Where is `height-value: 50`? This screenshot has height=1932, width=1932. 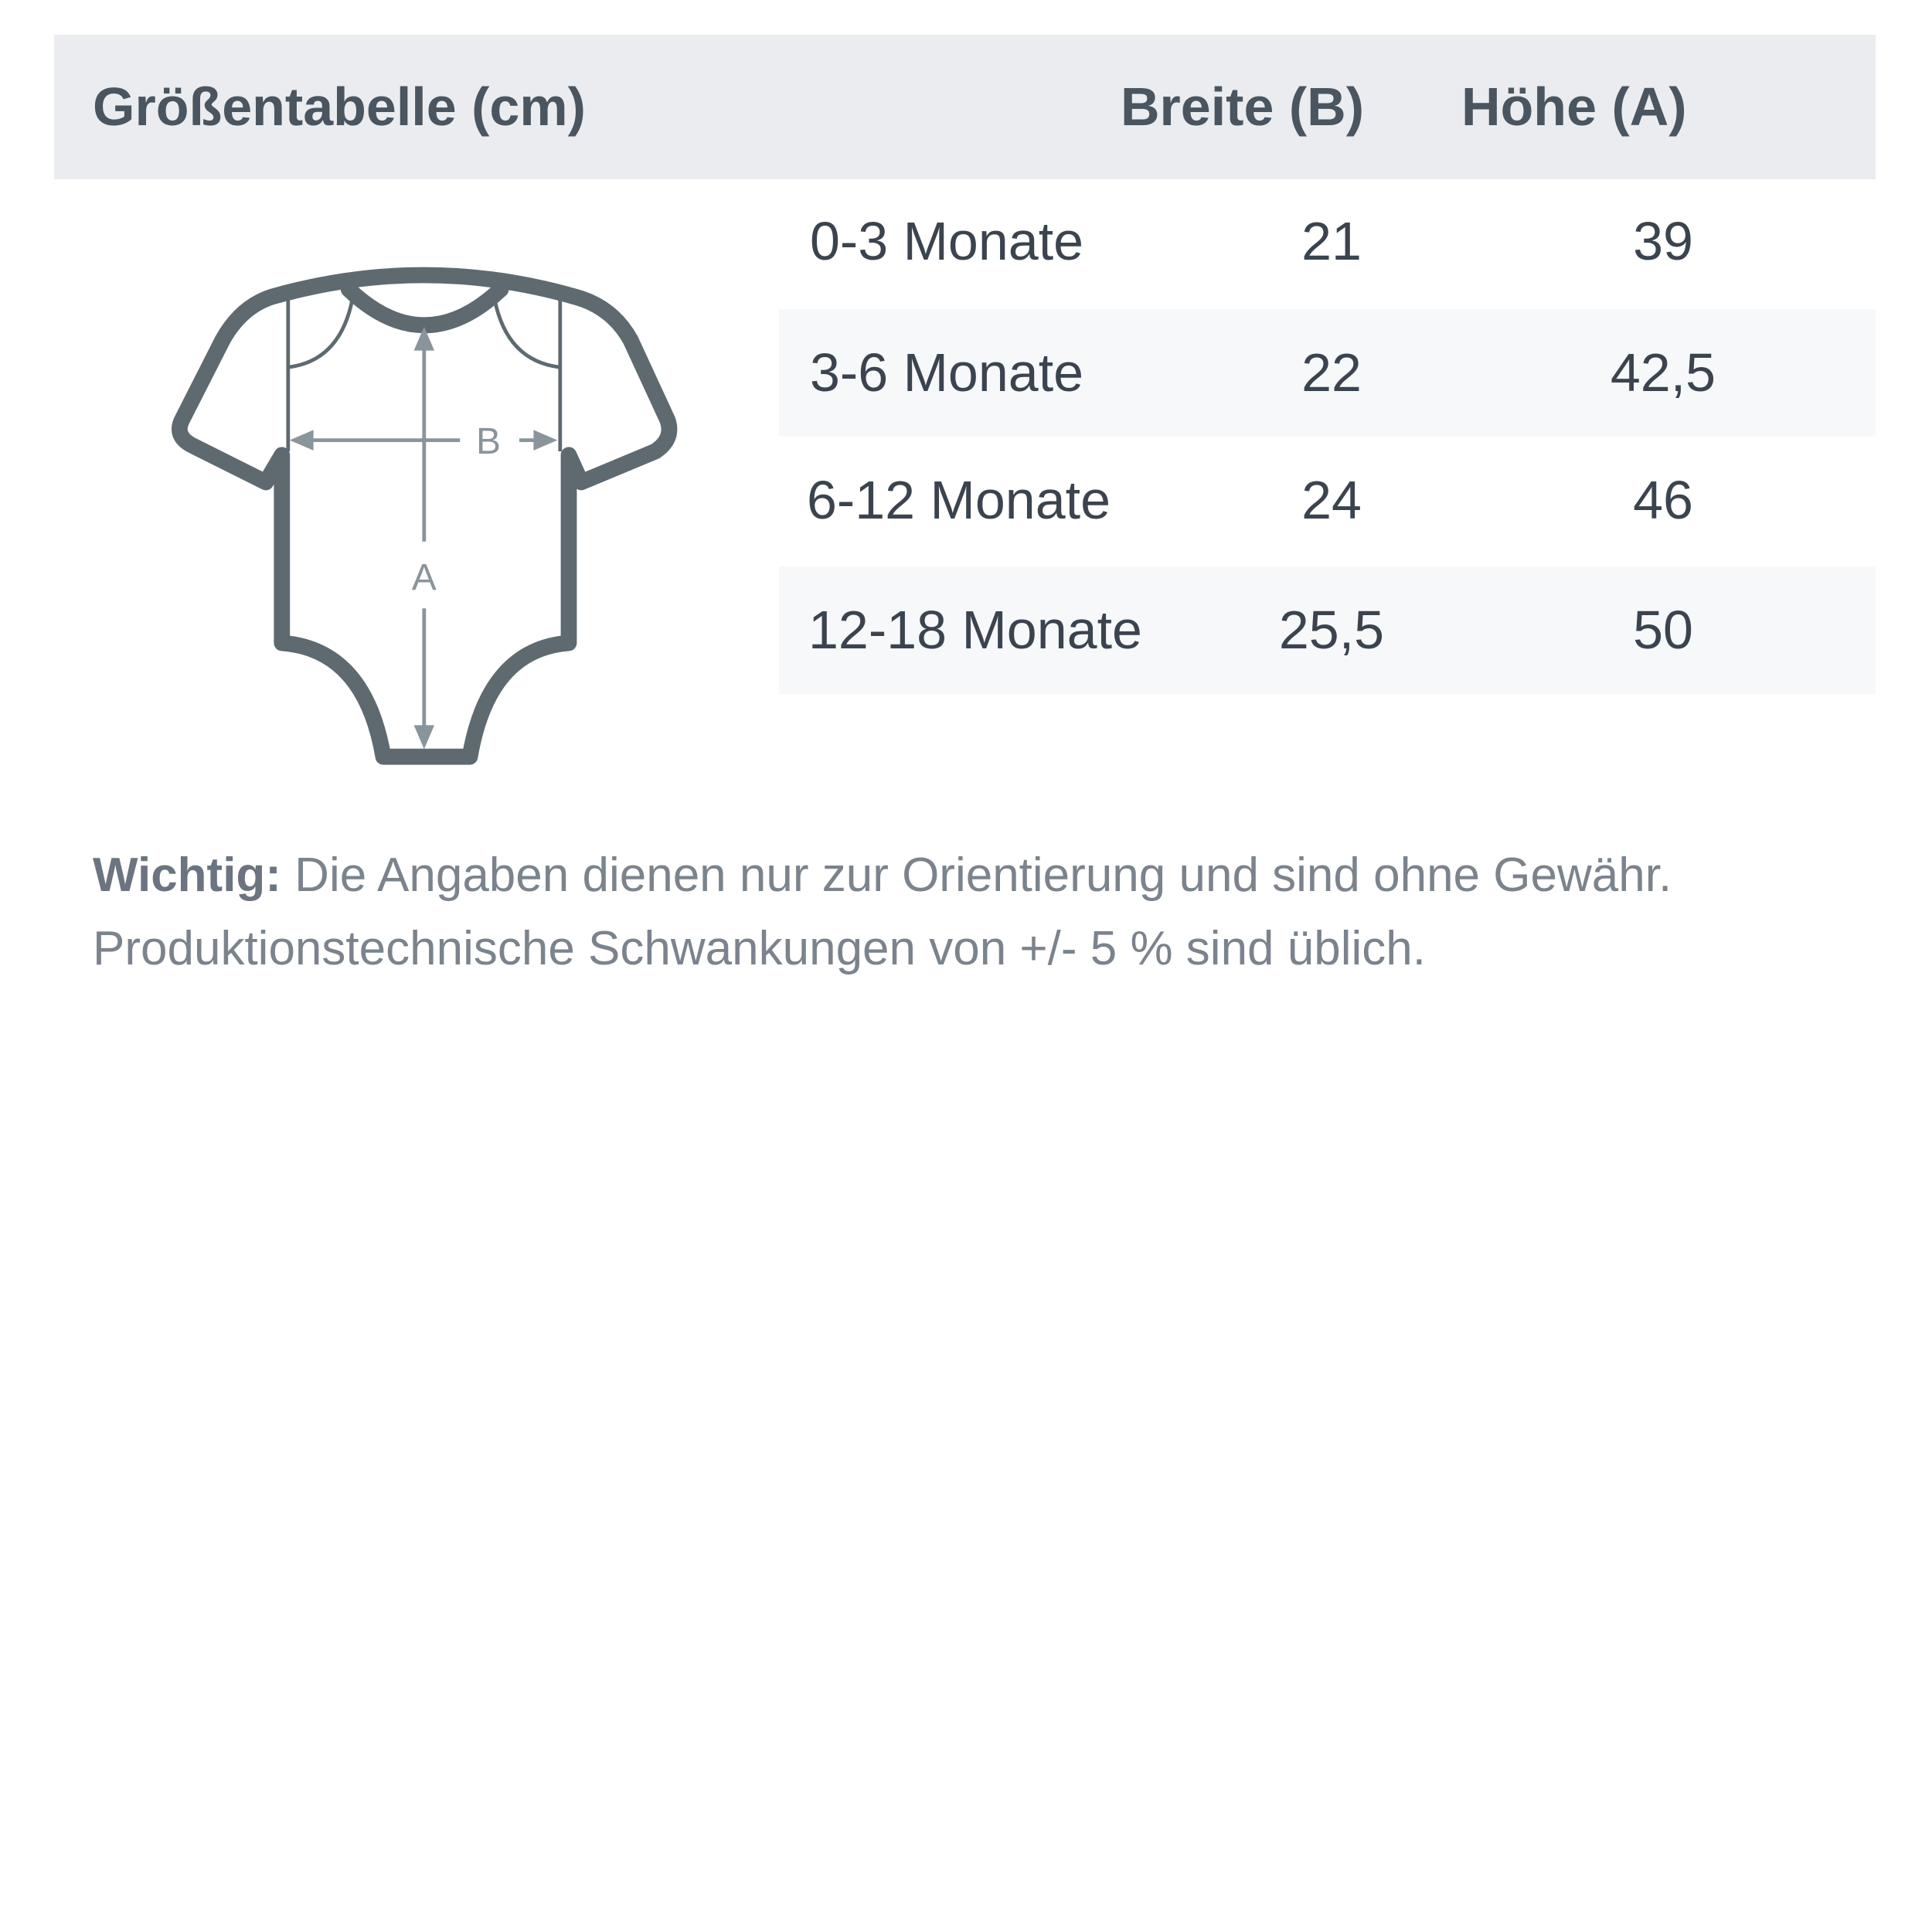 height-value: 50 is located at coordinates (1663, 630).